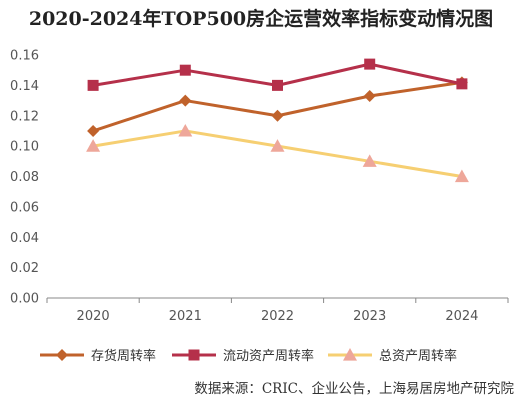  What do you see at coordinates (24, 299) in the screenshot?
I see `y-tick-label: 0.00` at bounding box center [24, 299].